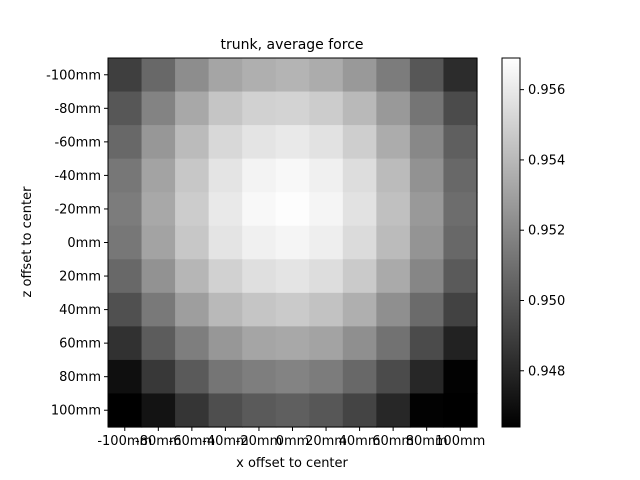  What do you see at coordinates (80, 377) in the screenshot?
I see `y-tick-label: 80mm` at bounding box center [80, 377].